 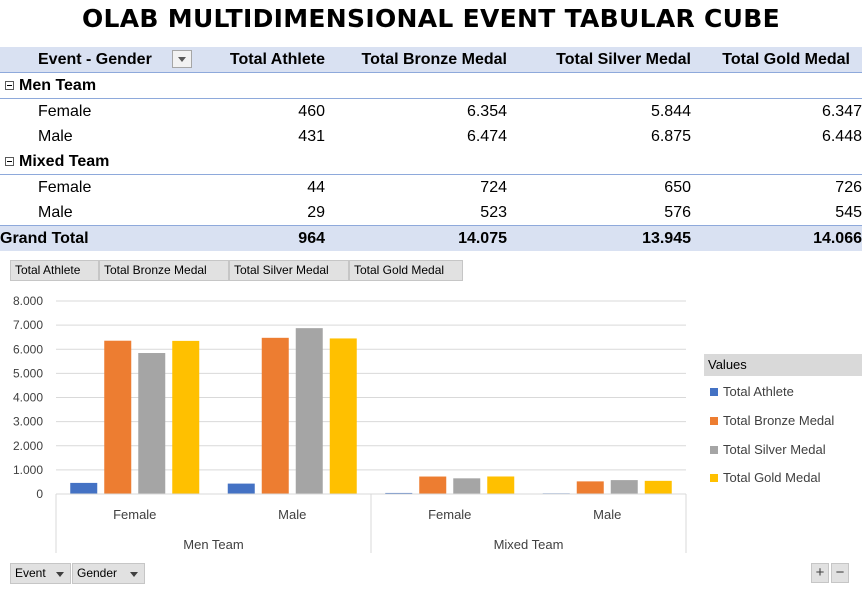 I want to click on y-tick-label: 2.000, so click(x=28, y=446).